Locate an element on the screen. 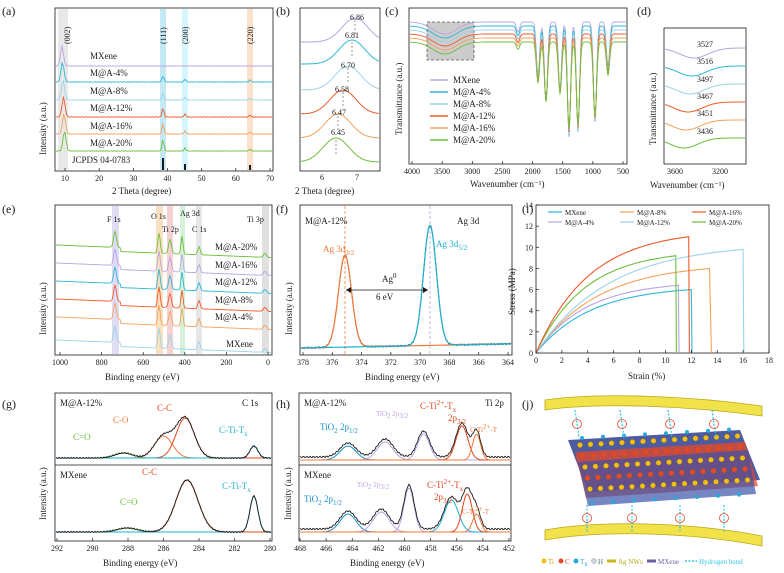 This screenshot has width=784, height=573. b-value-1: 6.81 is located at coordinates (352, 35).